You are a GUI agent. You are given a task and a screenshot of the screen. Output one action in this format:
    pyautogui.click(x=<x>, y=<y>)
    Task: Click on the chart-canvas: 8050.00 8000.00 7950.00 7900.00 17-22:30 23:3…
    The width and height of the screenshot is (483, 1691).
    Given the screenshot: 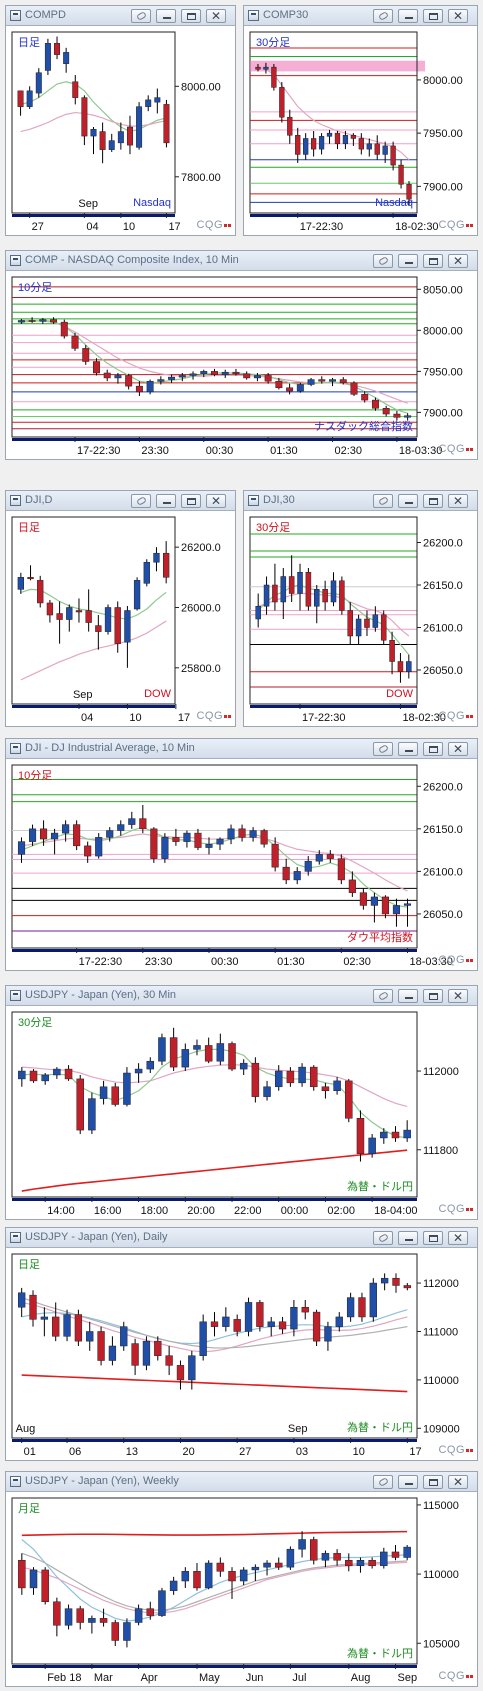 What is the action you would take?
    pyautogui.click(x=241, y=365)
    